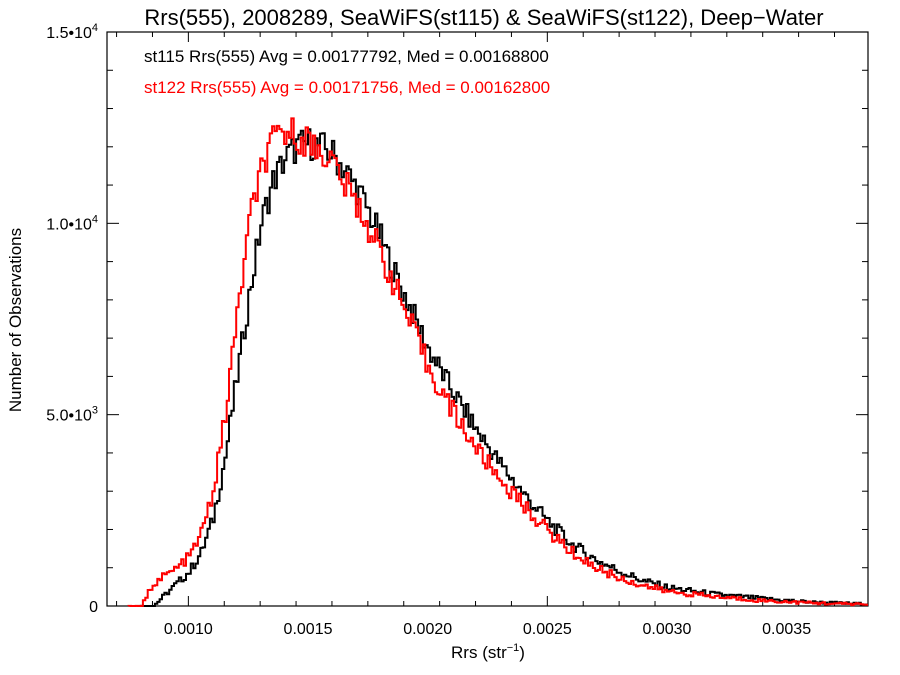 The width and height of the screenshot is (900, 675). What do you see at coordinates (15, 320) in the screenshot?
I see `y-axis-label: Number of Observations` at bounding box center [15, 320].